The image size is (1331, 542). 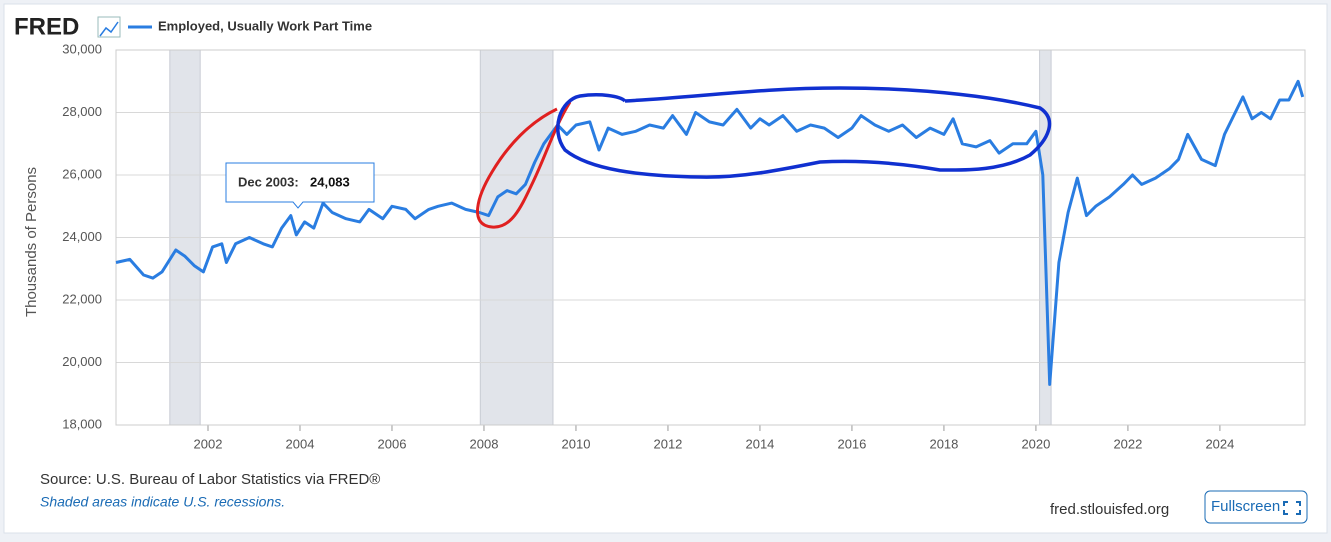 What do you see at coordinates (1245, 506) in the screenshot?
I see `fullscreen-label: Fullscreen` at bounding box center [1245, 506].